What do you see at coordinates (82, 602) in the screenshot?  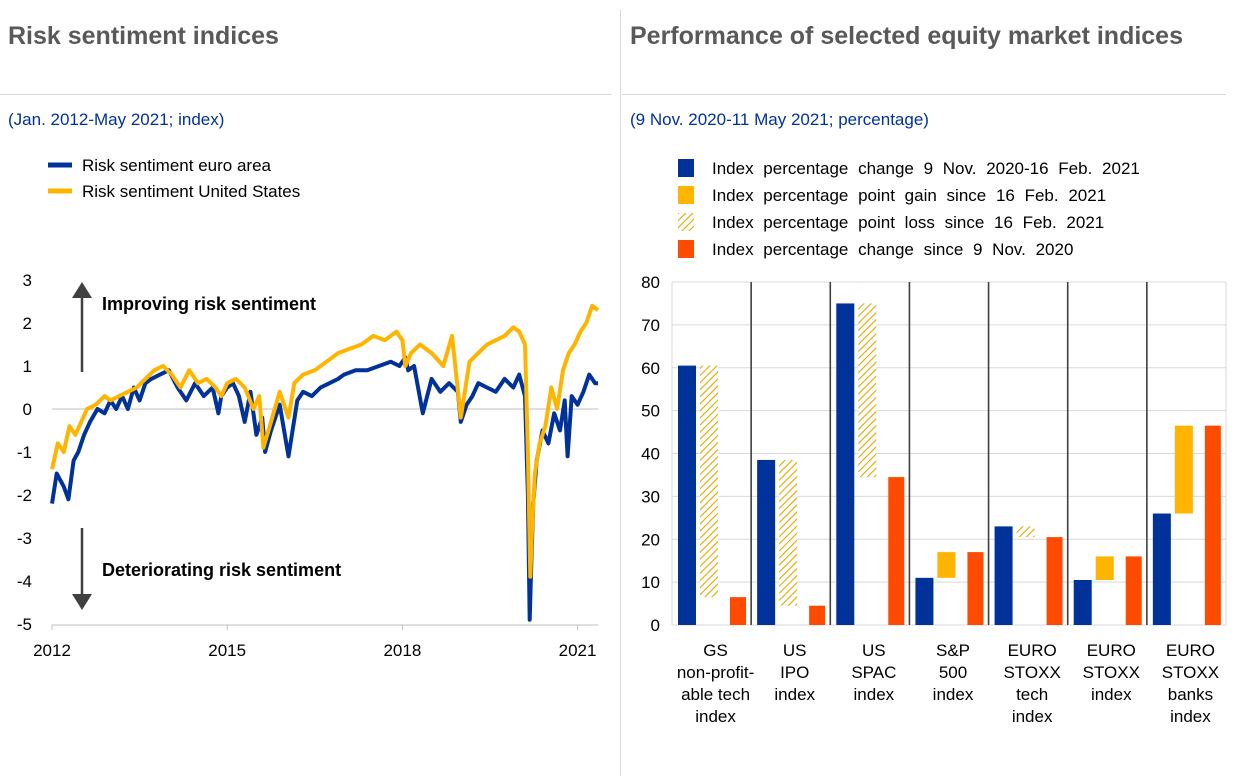 I see `down-arrow-icon` at bounding box center [82, 602].